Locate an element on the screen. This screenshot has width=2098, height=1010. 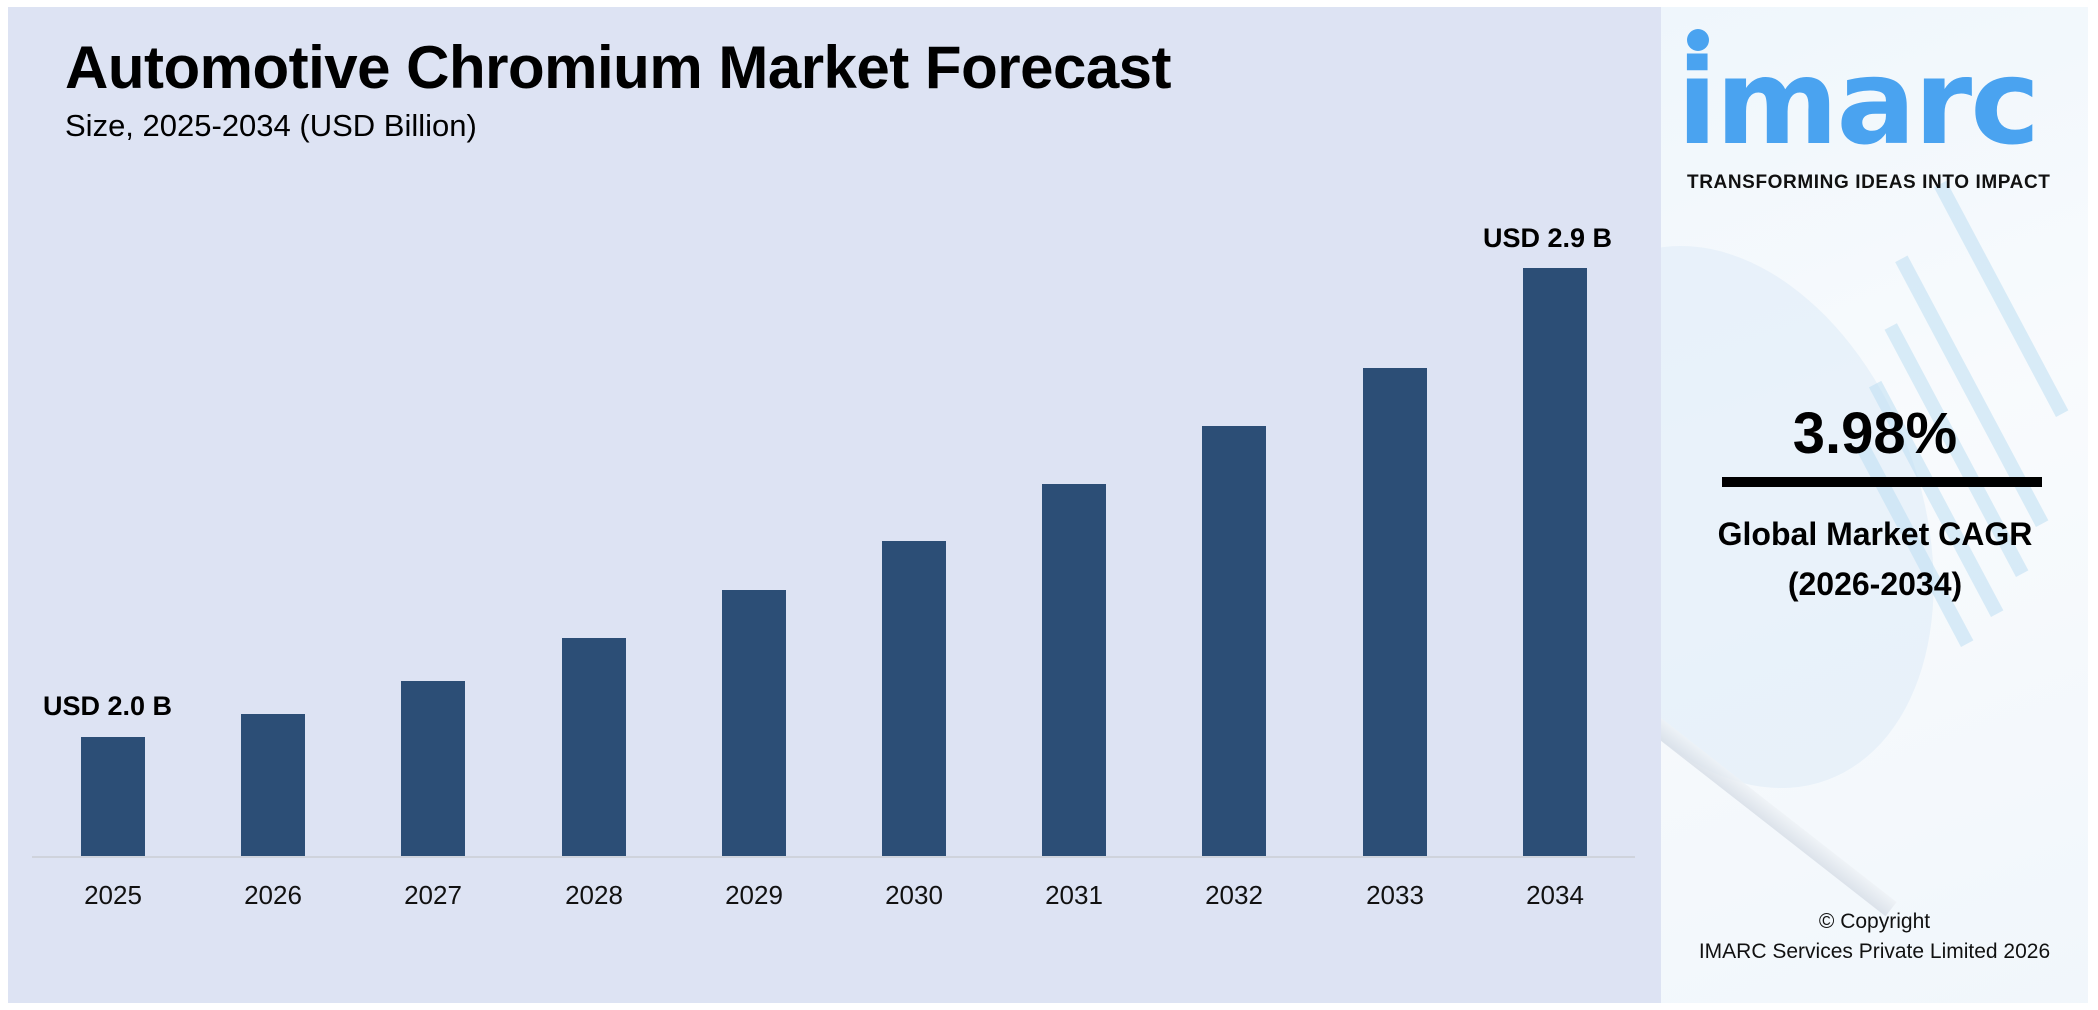
x-tick-label: 2029 is located at coordinates (754, 895).